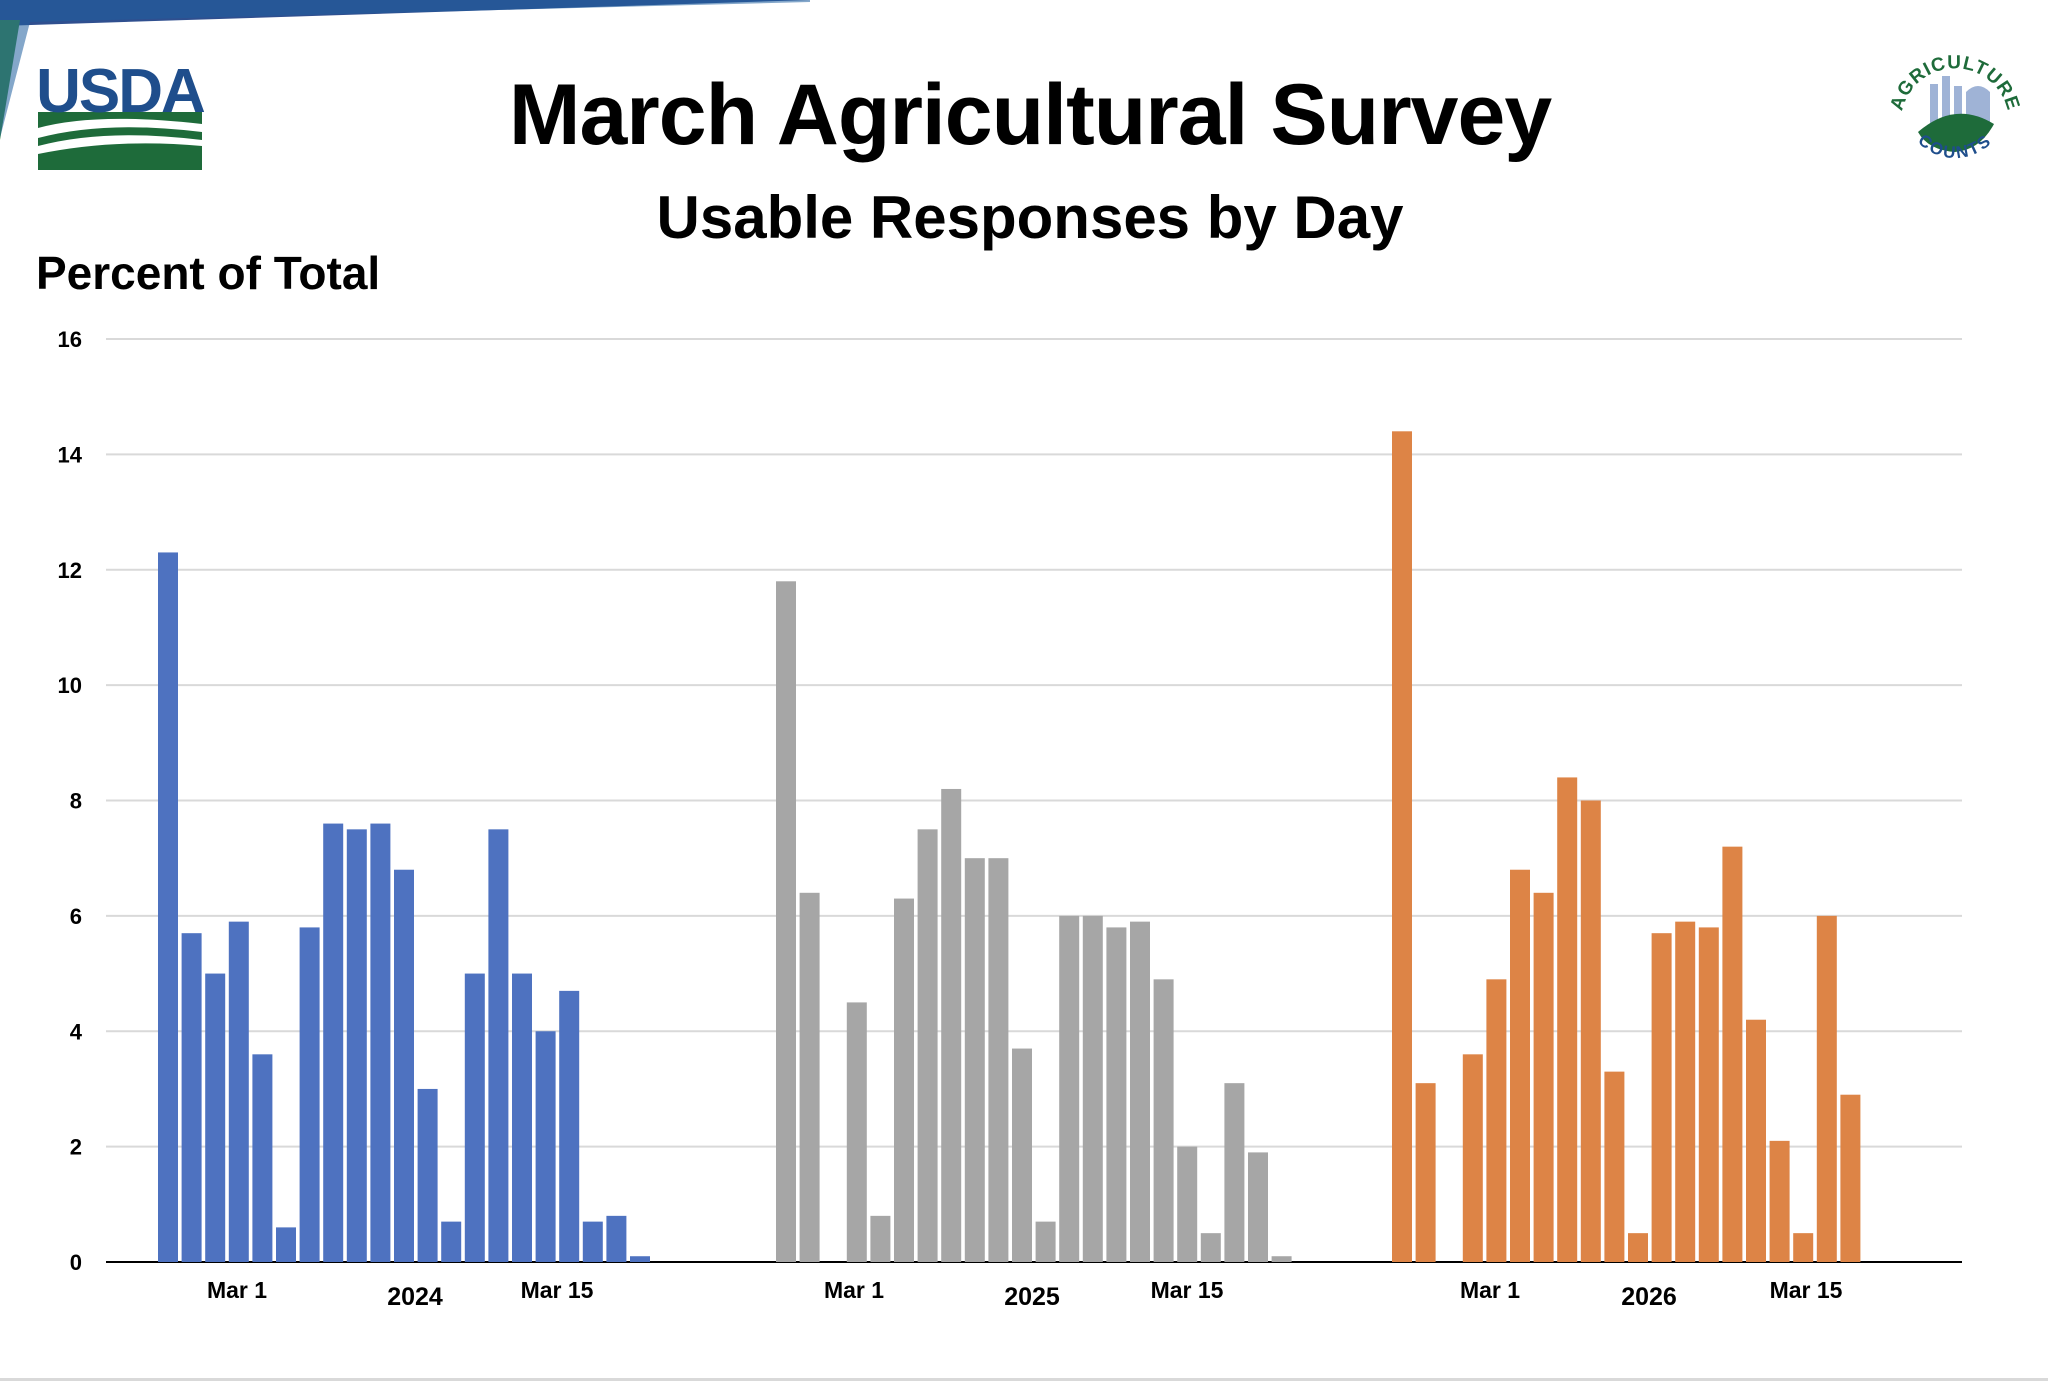  Describe the element at coordinates (70, 685) in the screenshot. I see `y-tick-label: 10` at that location.